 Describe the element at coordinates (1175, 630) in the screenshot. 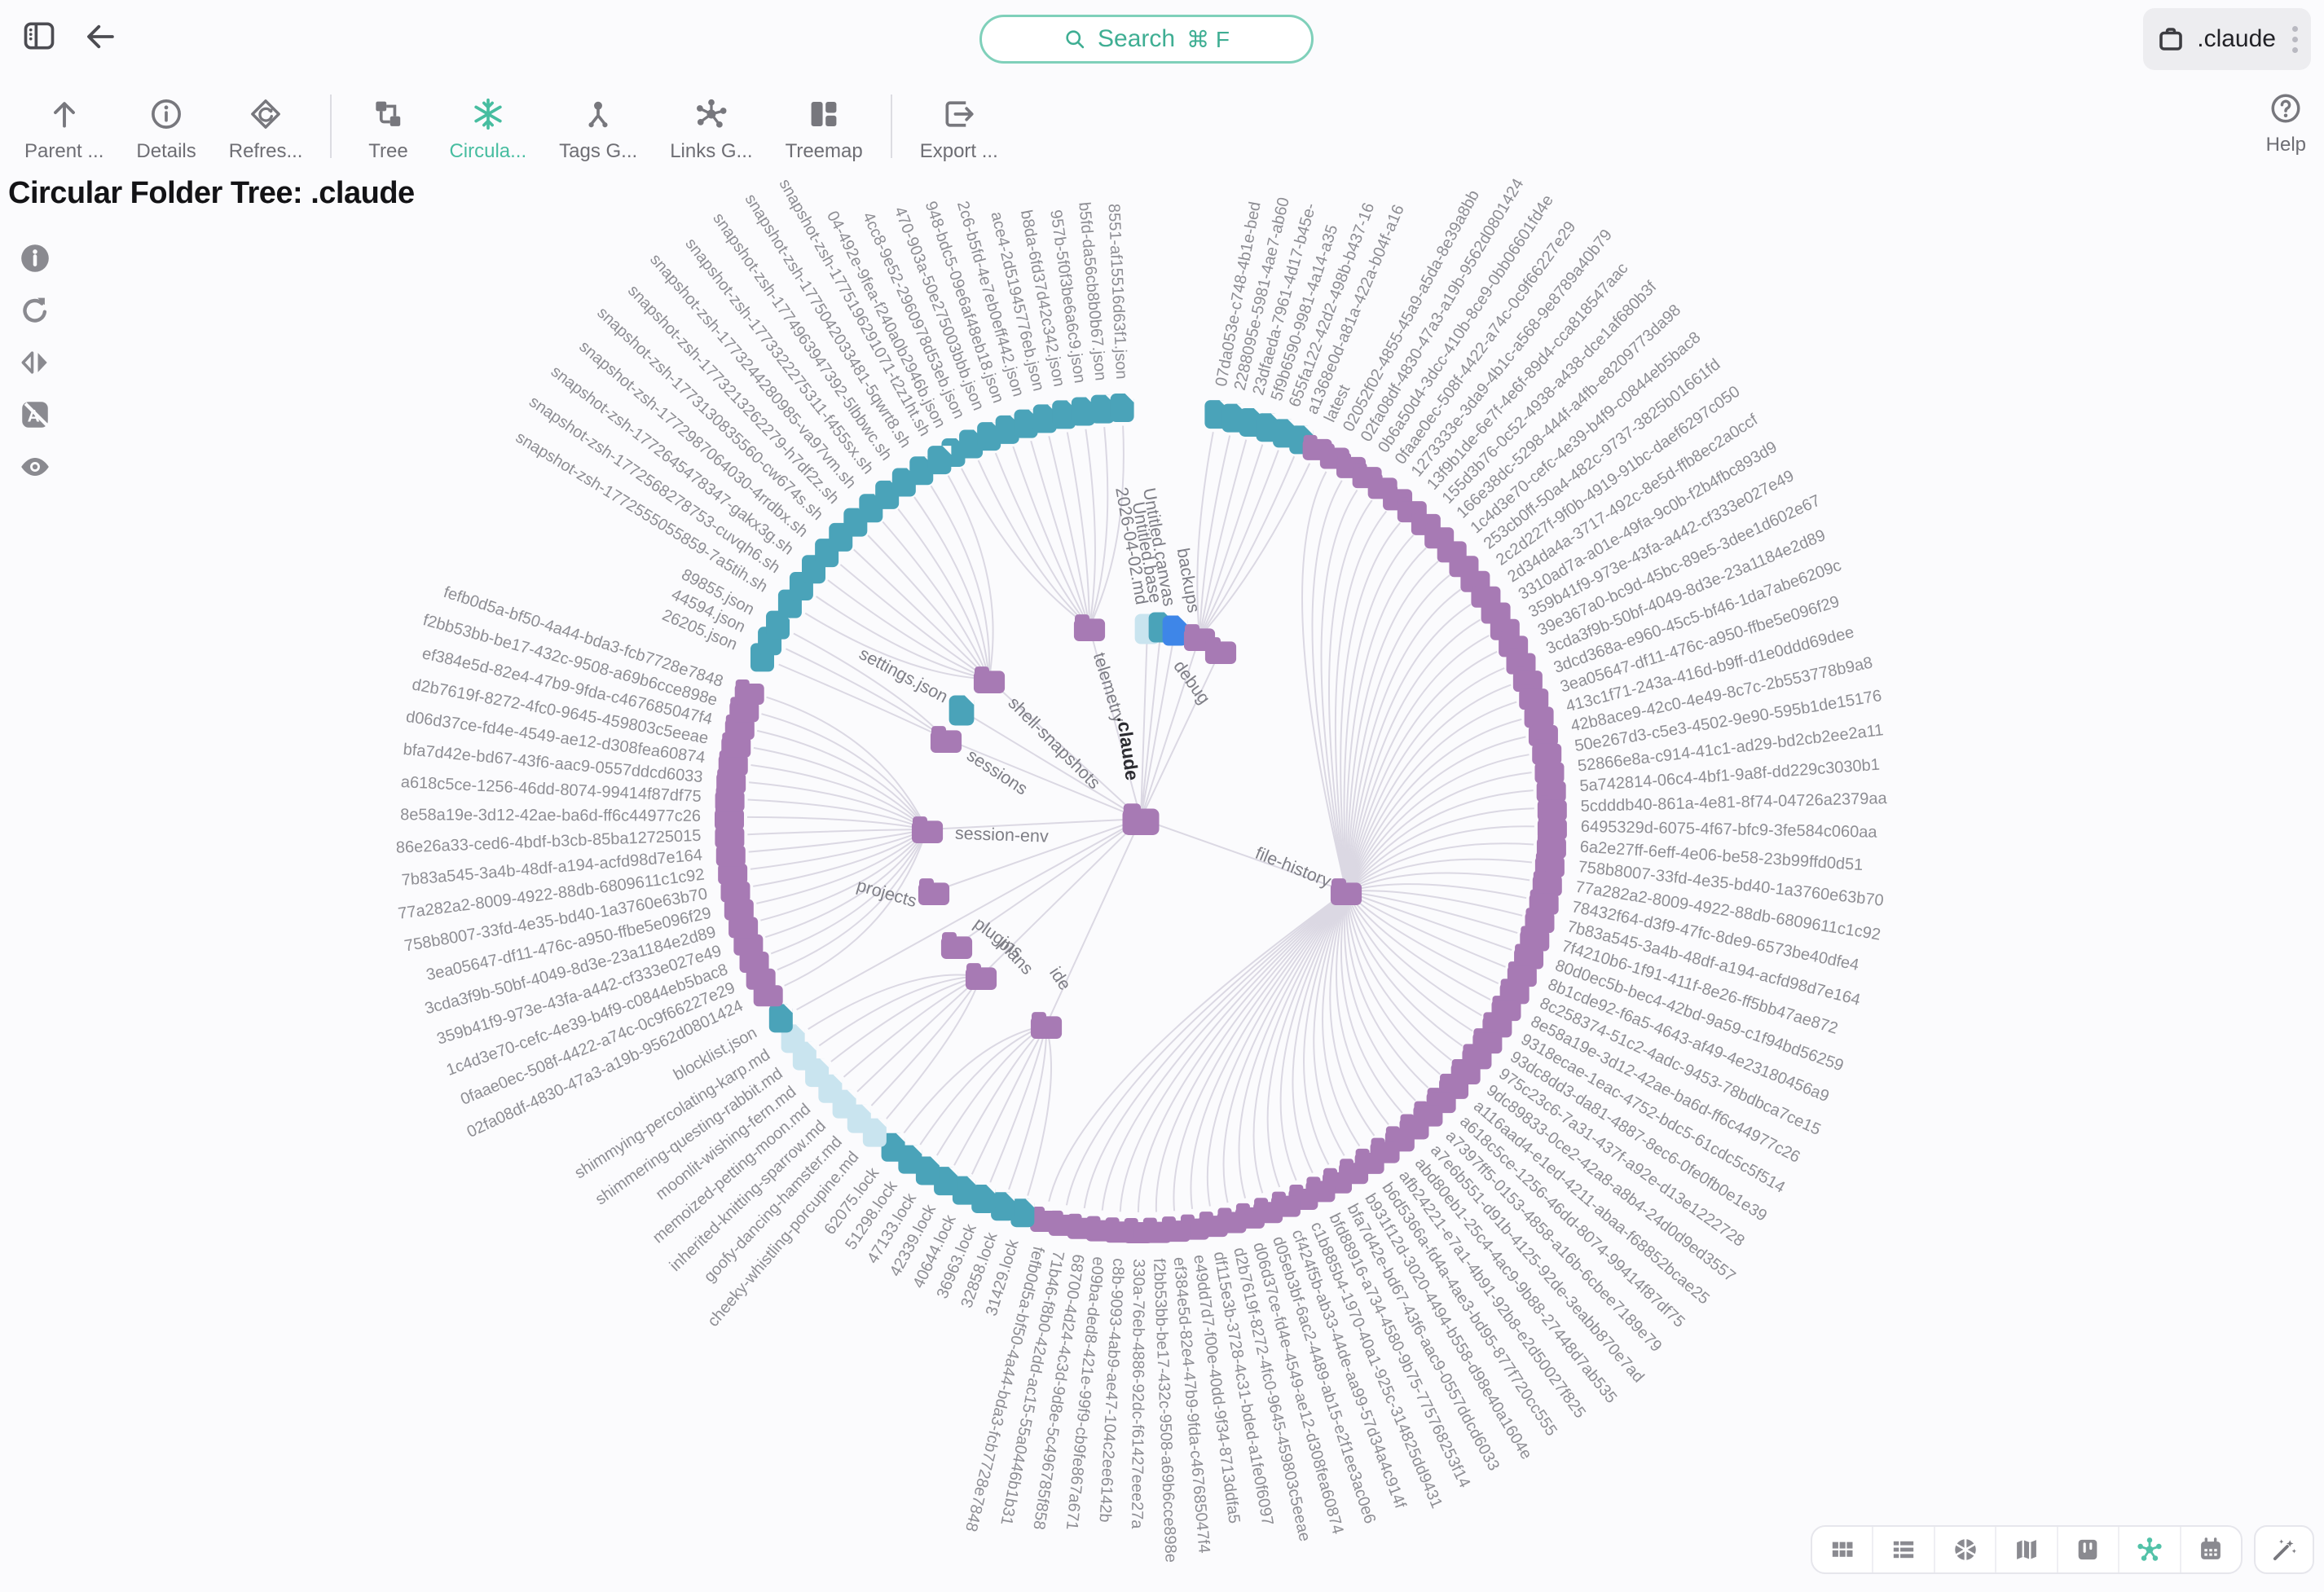

I see `tree-node-untitled-canvas` at that location.